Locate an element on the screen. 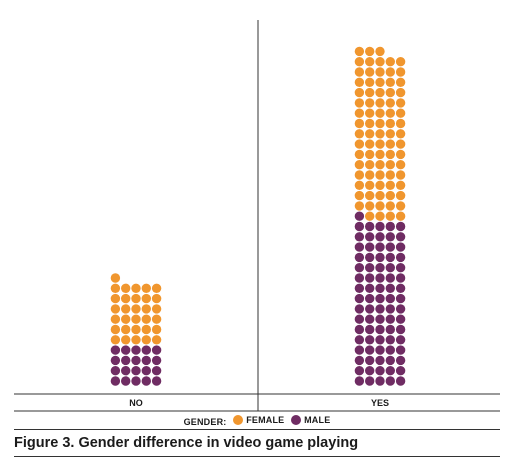 The height and width of the screenshot is (472, 514). caption-underline is located at coordinates (257, 456).